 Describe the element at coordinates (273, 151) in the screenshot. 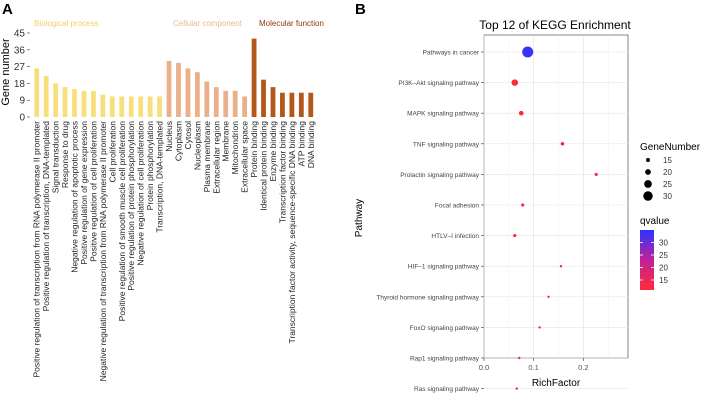

I see `bar-x-label: Enzyme binding` at that location.